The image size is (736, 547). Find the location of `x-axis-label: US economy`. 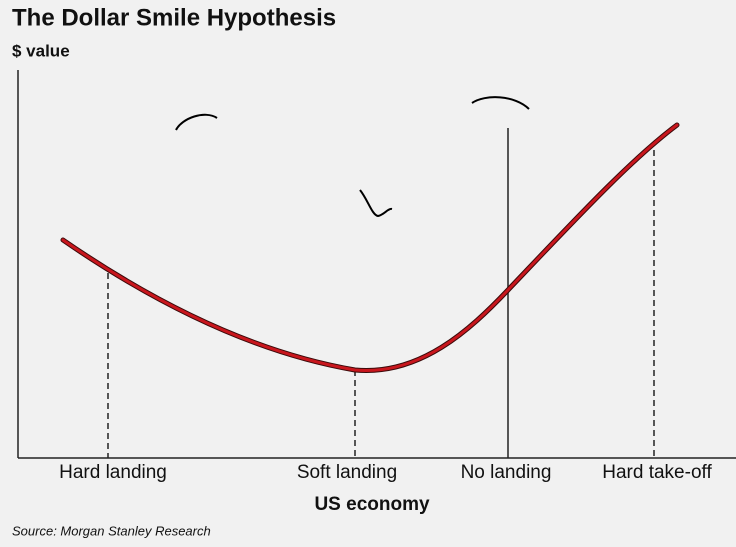

x-axis-label: US economy is located at coordinates (372, 504).